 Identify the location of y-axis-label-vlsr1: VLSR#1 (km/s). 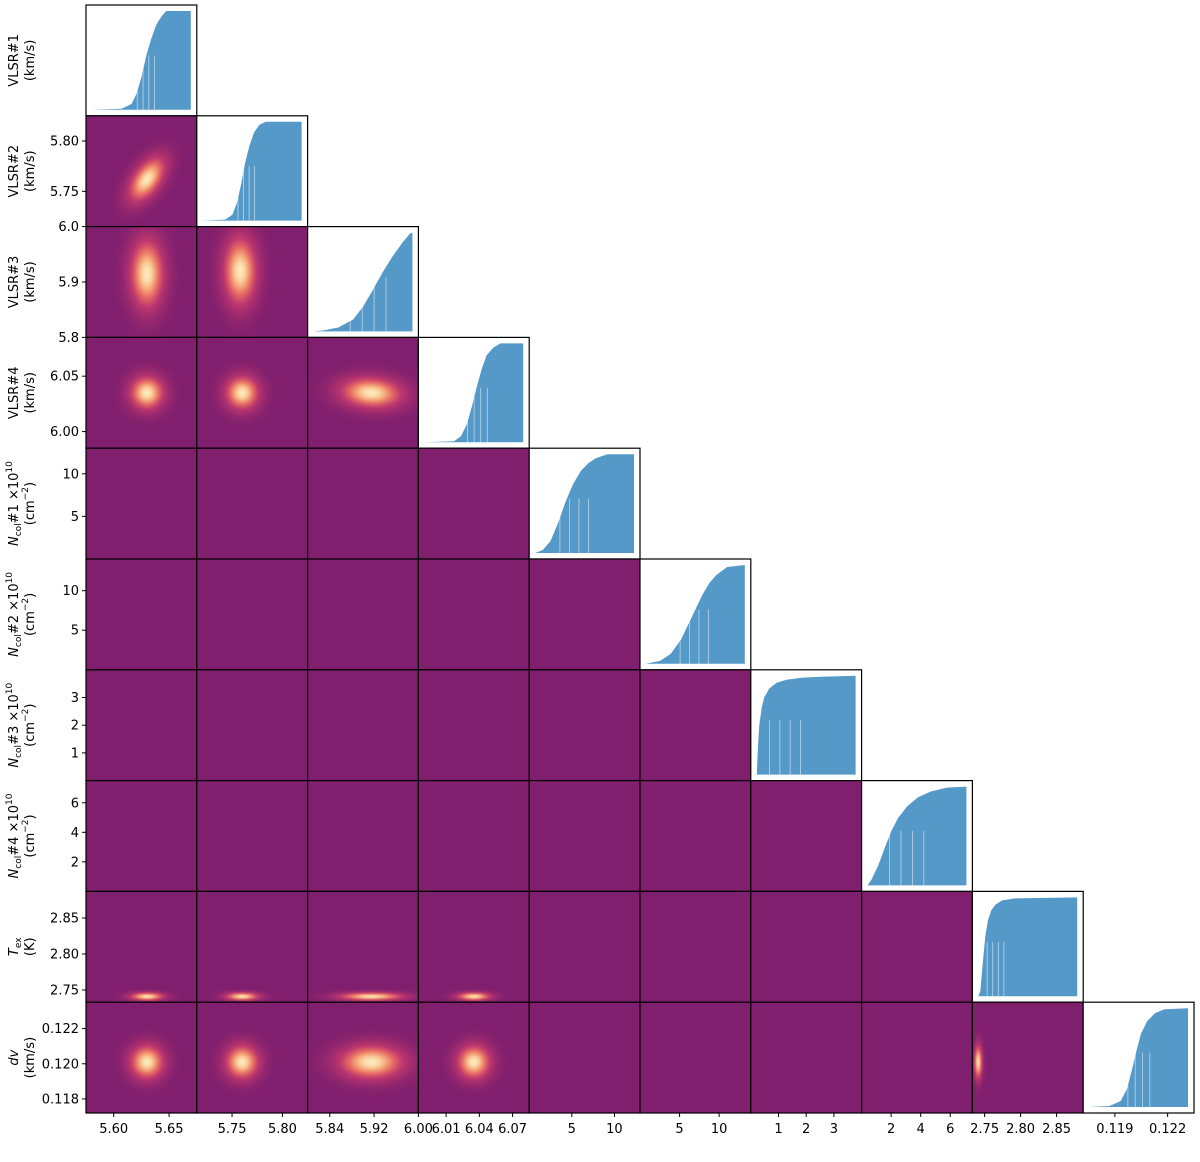
(22, 60).